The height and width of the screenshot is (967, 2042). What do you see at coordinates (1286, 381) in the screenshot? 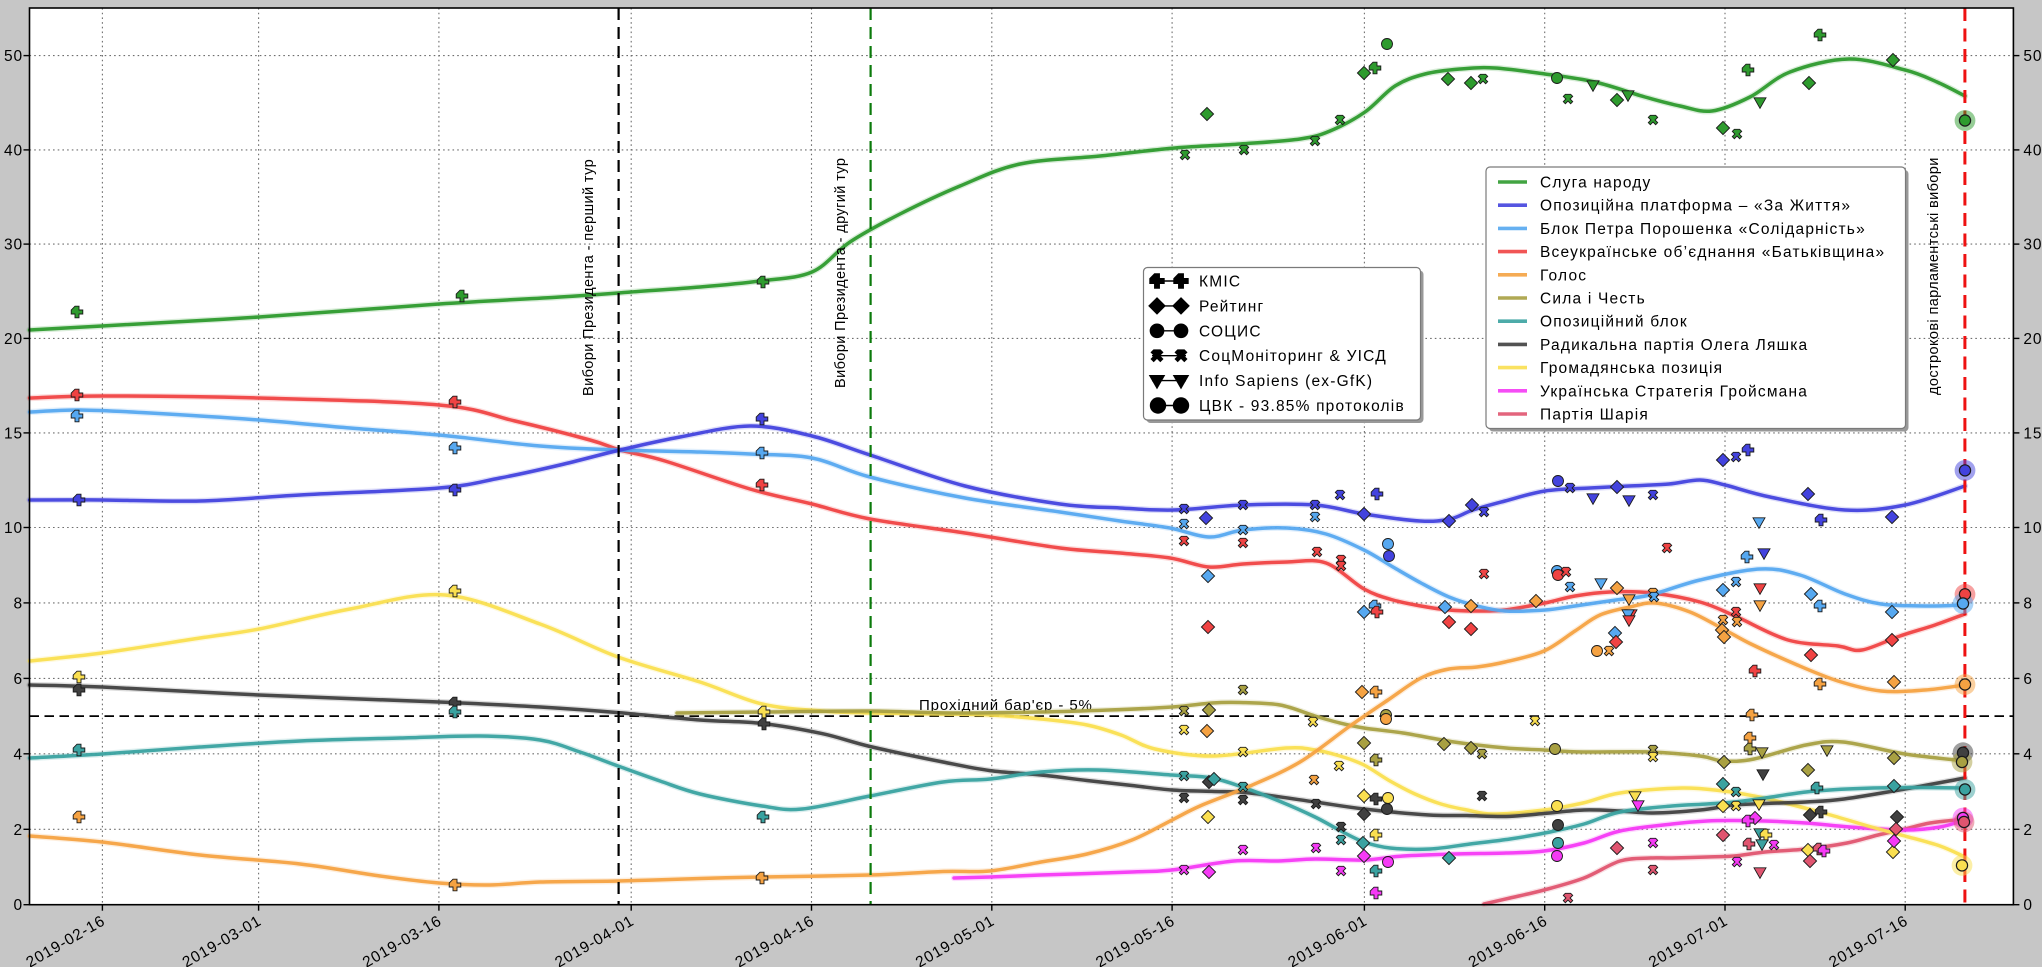
I see `svg-text: Info Sapiens (ex-GfK)` at bounding box center [1286, 381].